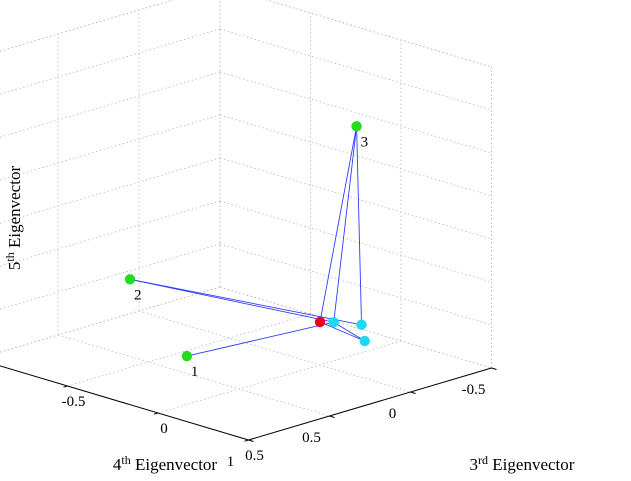 The height and width of the screenshot is (481, 631). I want to click on x-tick-label: 0, so click(164, 429).